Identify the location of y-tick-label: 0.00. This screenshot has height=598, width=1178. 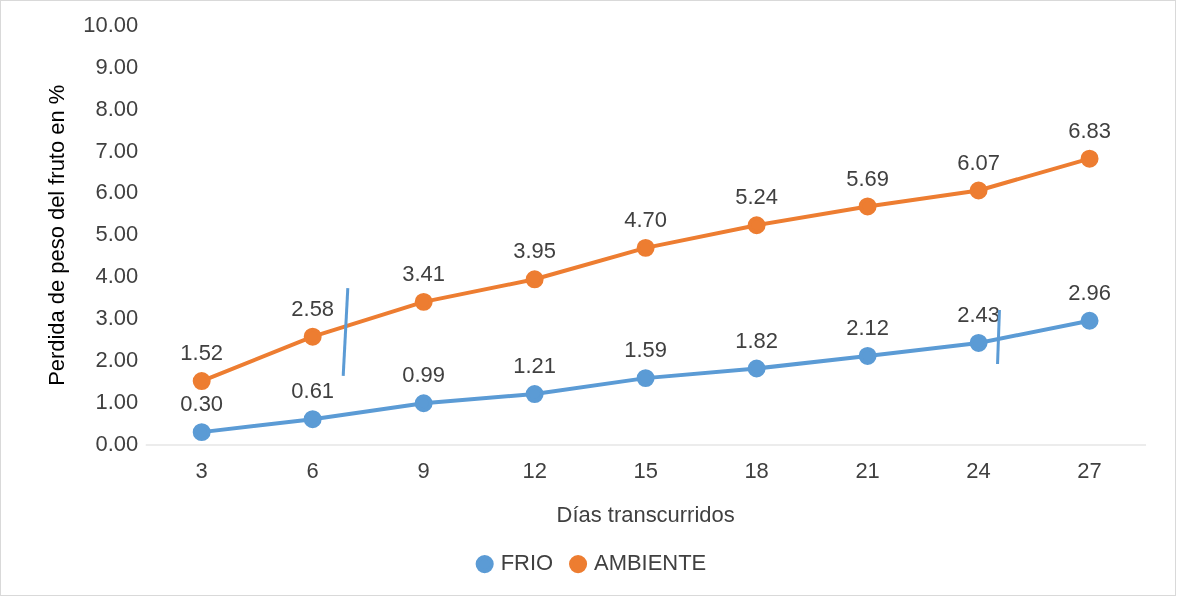
(117, 443).